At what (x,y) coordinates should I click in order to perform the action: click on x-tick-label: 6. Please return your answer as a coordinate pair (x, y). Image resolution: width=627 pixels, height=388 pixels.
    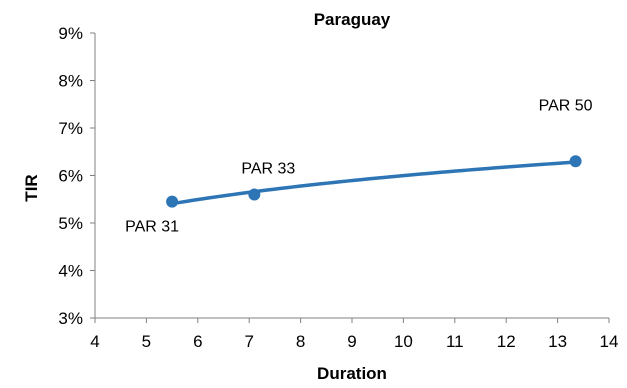
    Looking at the image, I should click on (197, 341).